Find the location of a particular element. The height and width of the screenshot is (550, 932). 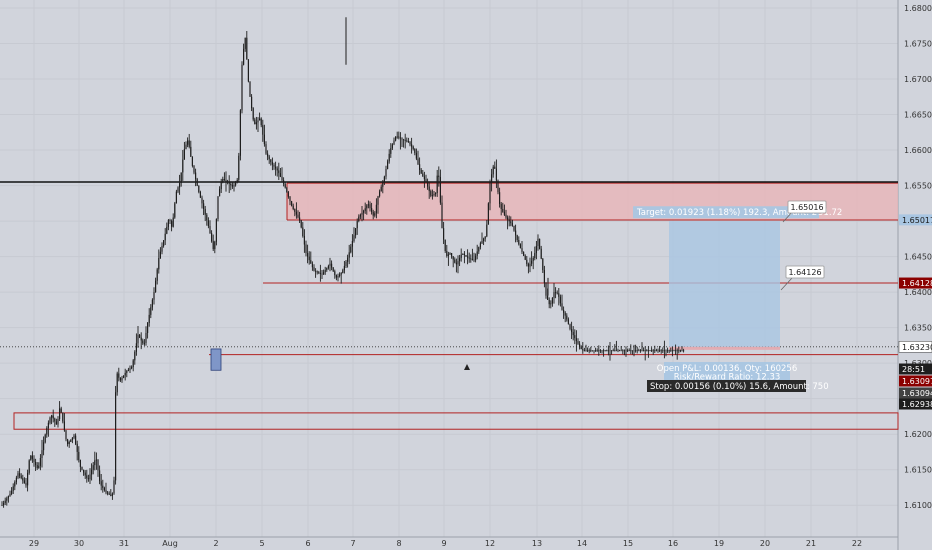

y-tick-label: 1.68000 is located at coordinates (918, 8).